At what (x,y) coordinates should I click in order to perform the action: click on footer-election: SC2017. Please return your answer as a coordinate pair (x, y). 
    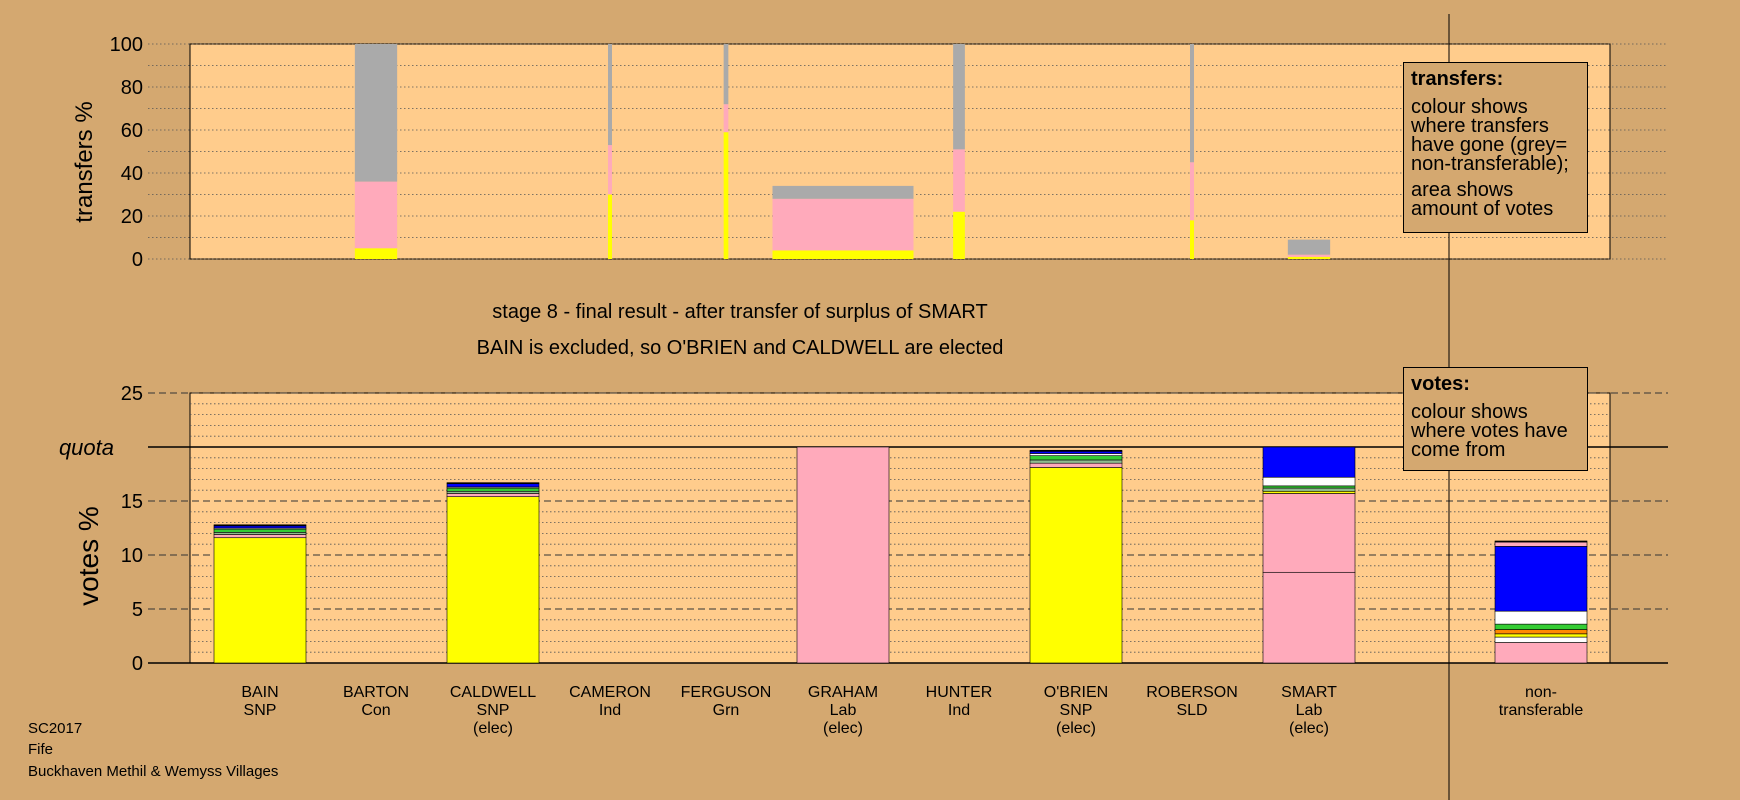
    Looking at the image, I should click on (55, 728).